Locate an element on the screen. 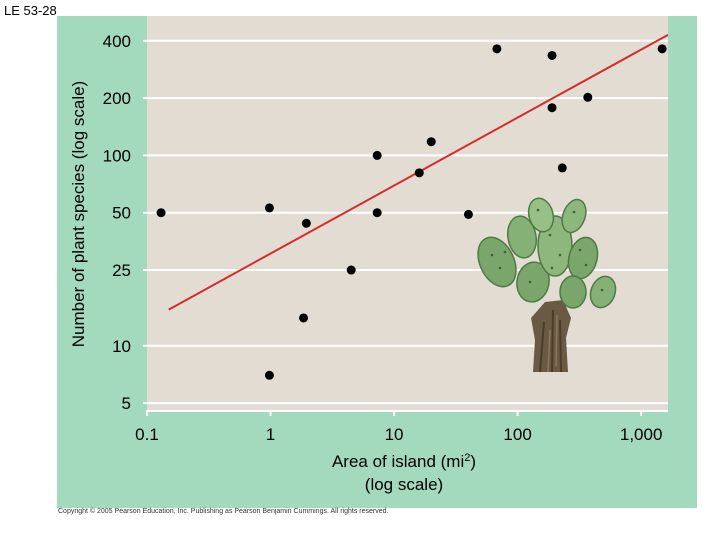 The width and height of the screenshot is (720, 540). x-tick-label: 100 is located at coordinates (517, 434).